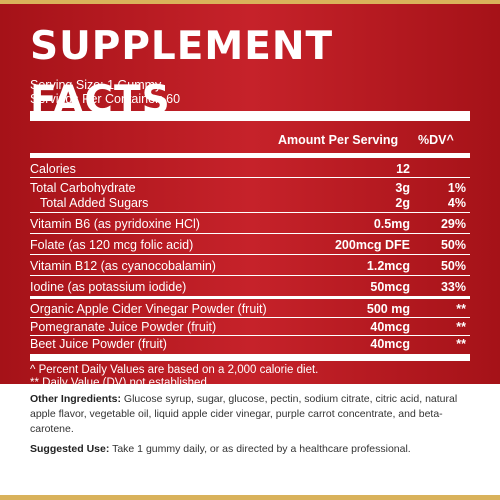 This screenshot has height=500, width=500. Describe the element at coordinates (250, 155) in the screenshot. I see `thick-rule-header` at that location.